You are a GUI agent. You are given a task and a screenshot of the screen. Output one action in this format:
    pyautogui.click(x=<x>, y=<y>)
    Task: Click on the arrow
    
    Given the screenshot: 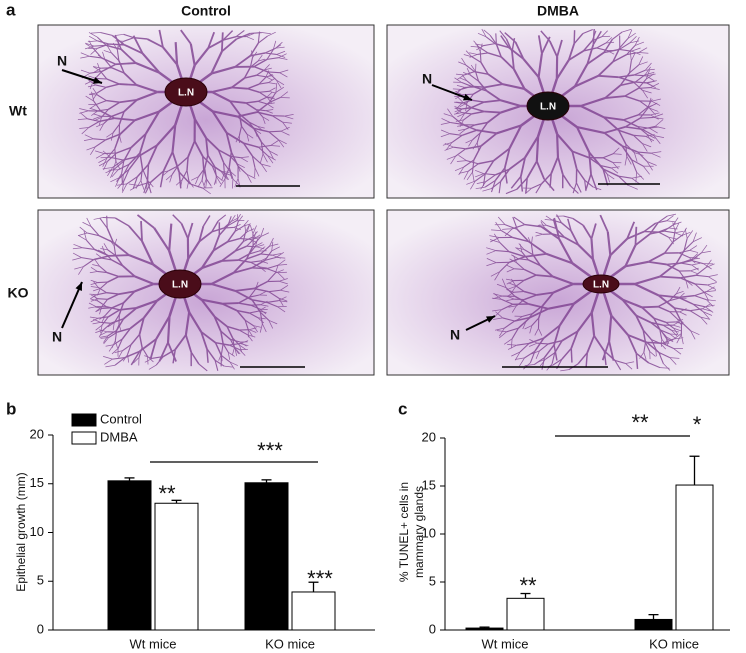 What is the action you would take?
    pyautogui.click(x=72, y=305)
    